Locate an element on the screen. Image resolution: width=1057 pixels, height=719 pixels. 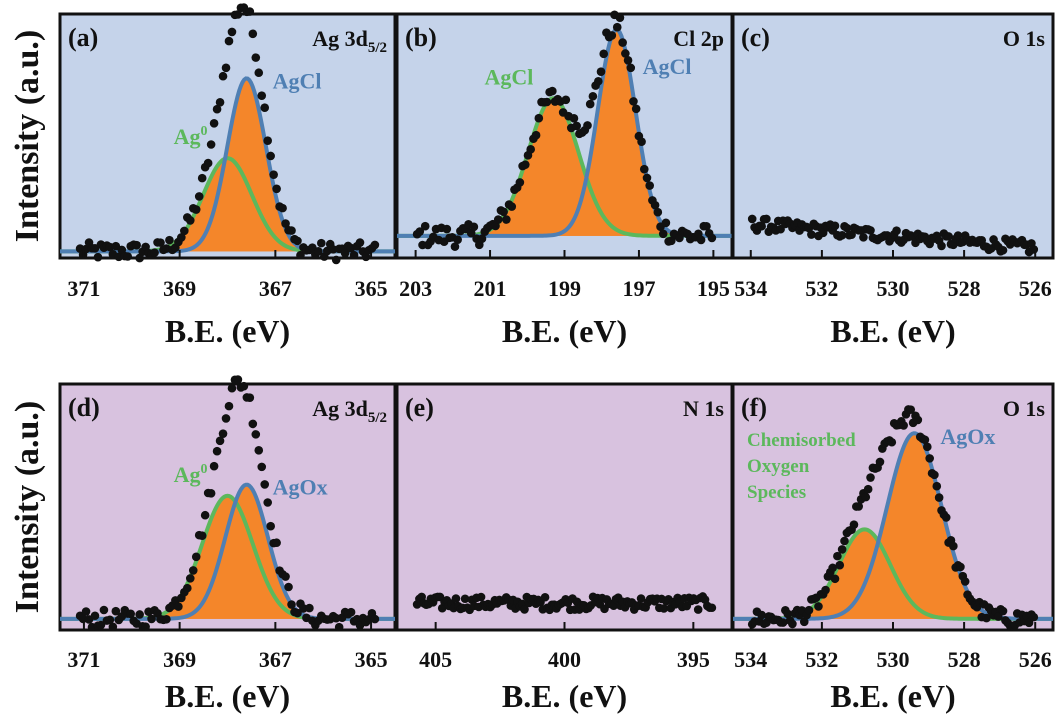
panel-letter: (b) is located at coordinates (421, 37).